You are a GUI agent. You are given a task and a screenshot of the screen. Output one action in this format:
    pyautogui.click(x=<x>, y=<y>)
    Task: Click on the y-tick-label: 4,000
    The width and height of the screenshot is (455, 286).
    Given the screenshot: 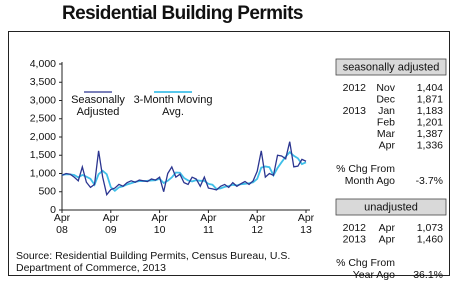 What is the action you would take?
    pyautogui.click(x=43, y=64)
    